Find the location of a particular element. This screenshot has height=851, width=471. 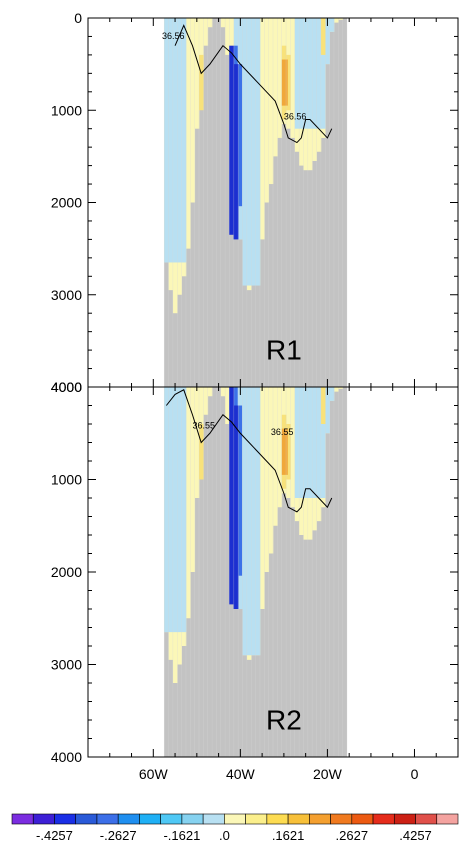

panel-label: R2 is located at coordinates (284, 719).